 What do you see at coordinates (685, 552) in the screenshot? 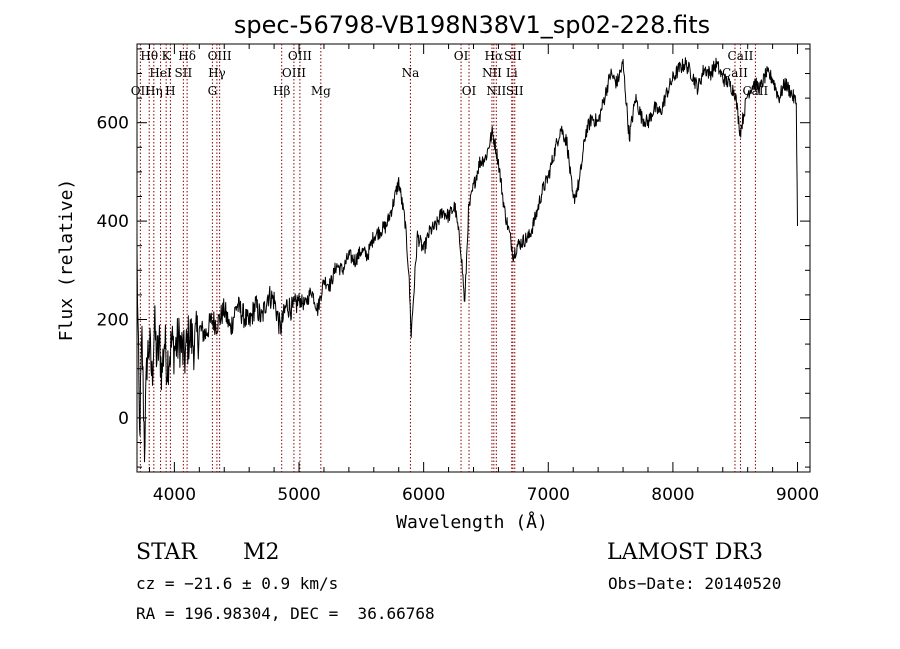
I see `survey-name: LAMOST DR3` at bounding box center [685, 552].